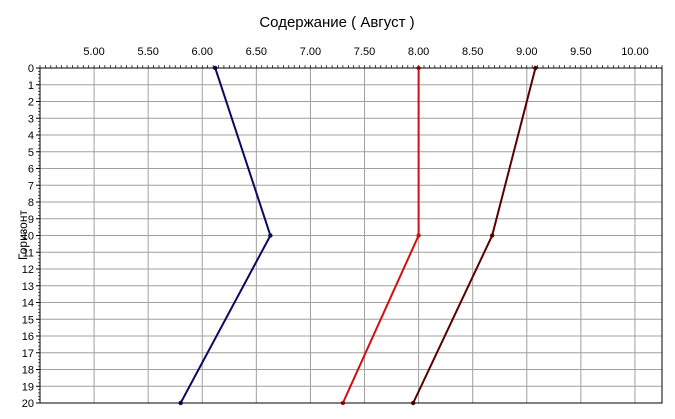  I want to click on x-tick-label: 9.50, so click(580, 52).